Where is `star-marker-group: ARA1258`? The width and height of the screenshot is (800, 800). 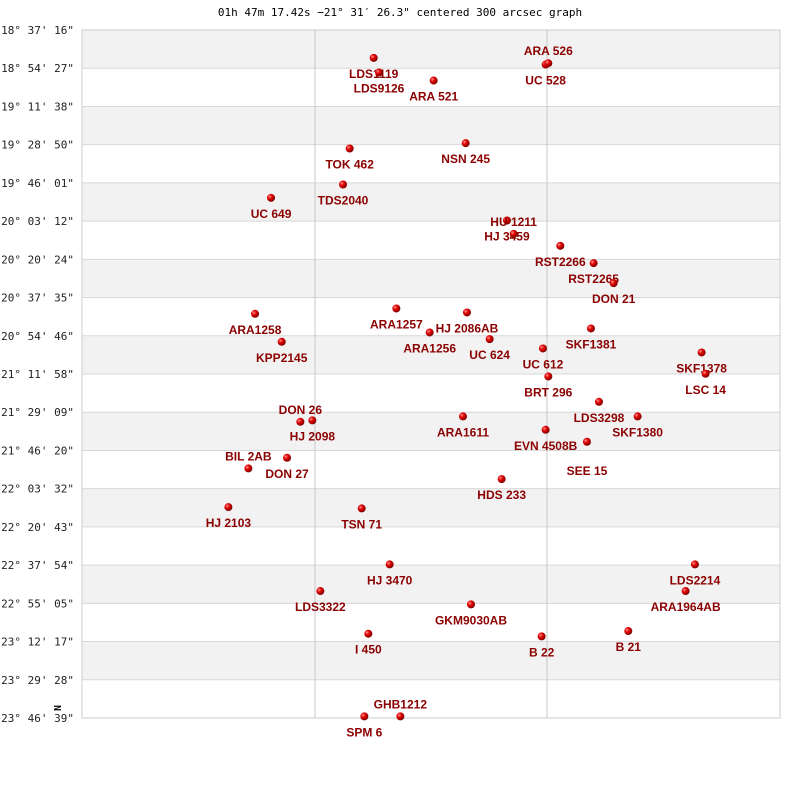 star-marker-group: ARA1258 is located at coordinates (255, 323).